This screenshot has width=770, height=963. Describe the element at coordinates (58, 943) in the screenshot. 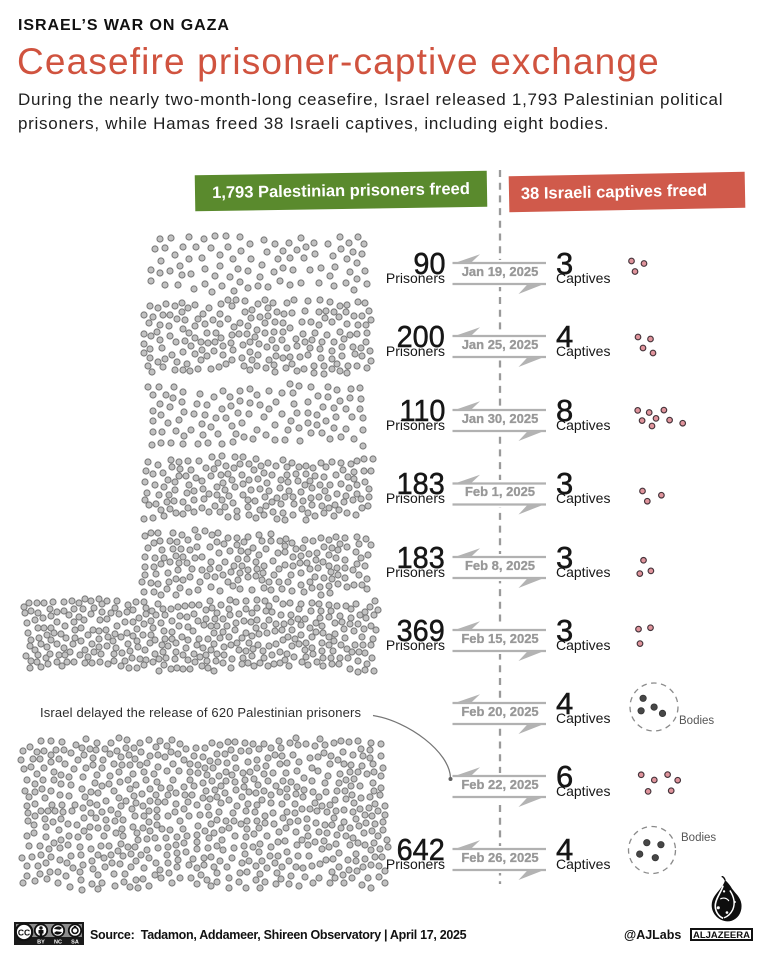

I see `svg-text: NC` at that location.